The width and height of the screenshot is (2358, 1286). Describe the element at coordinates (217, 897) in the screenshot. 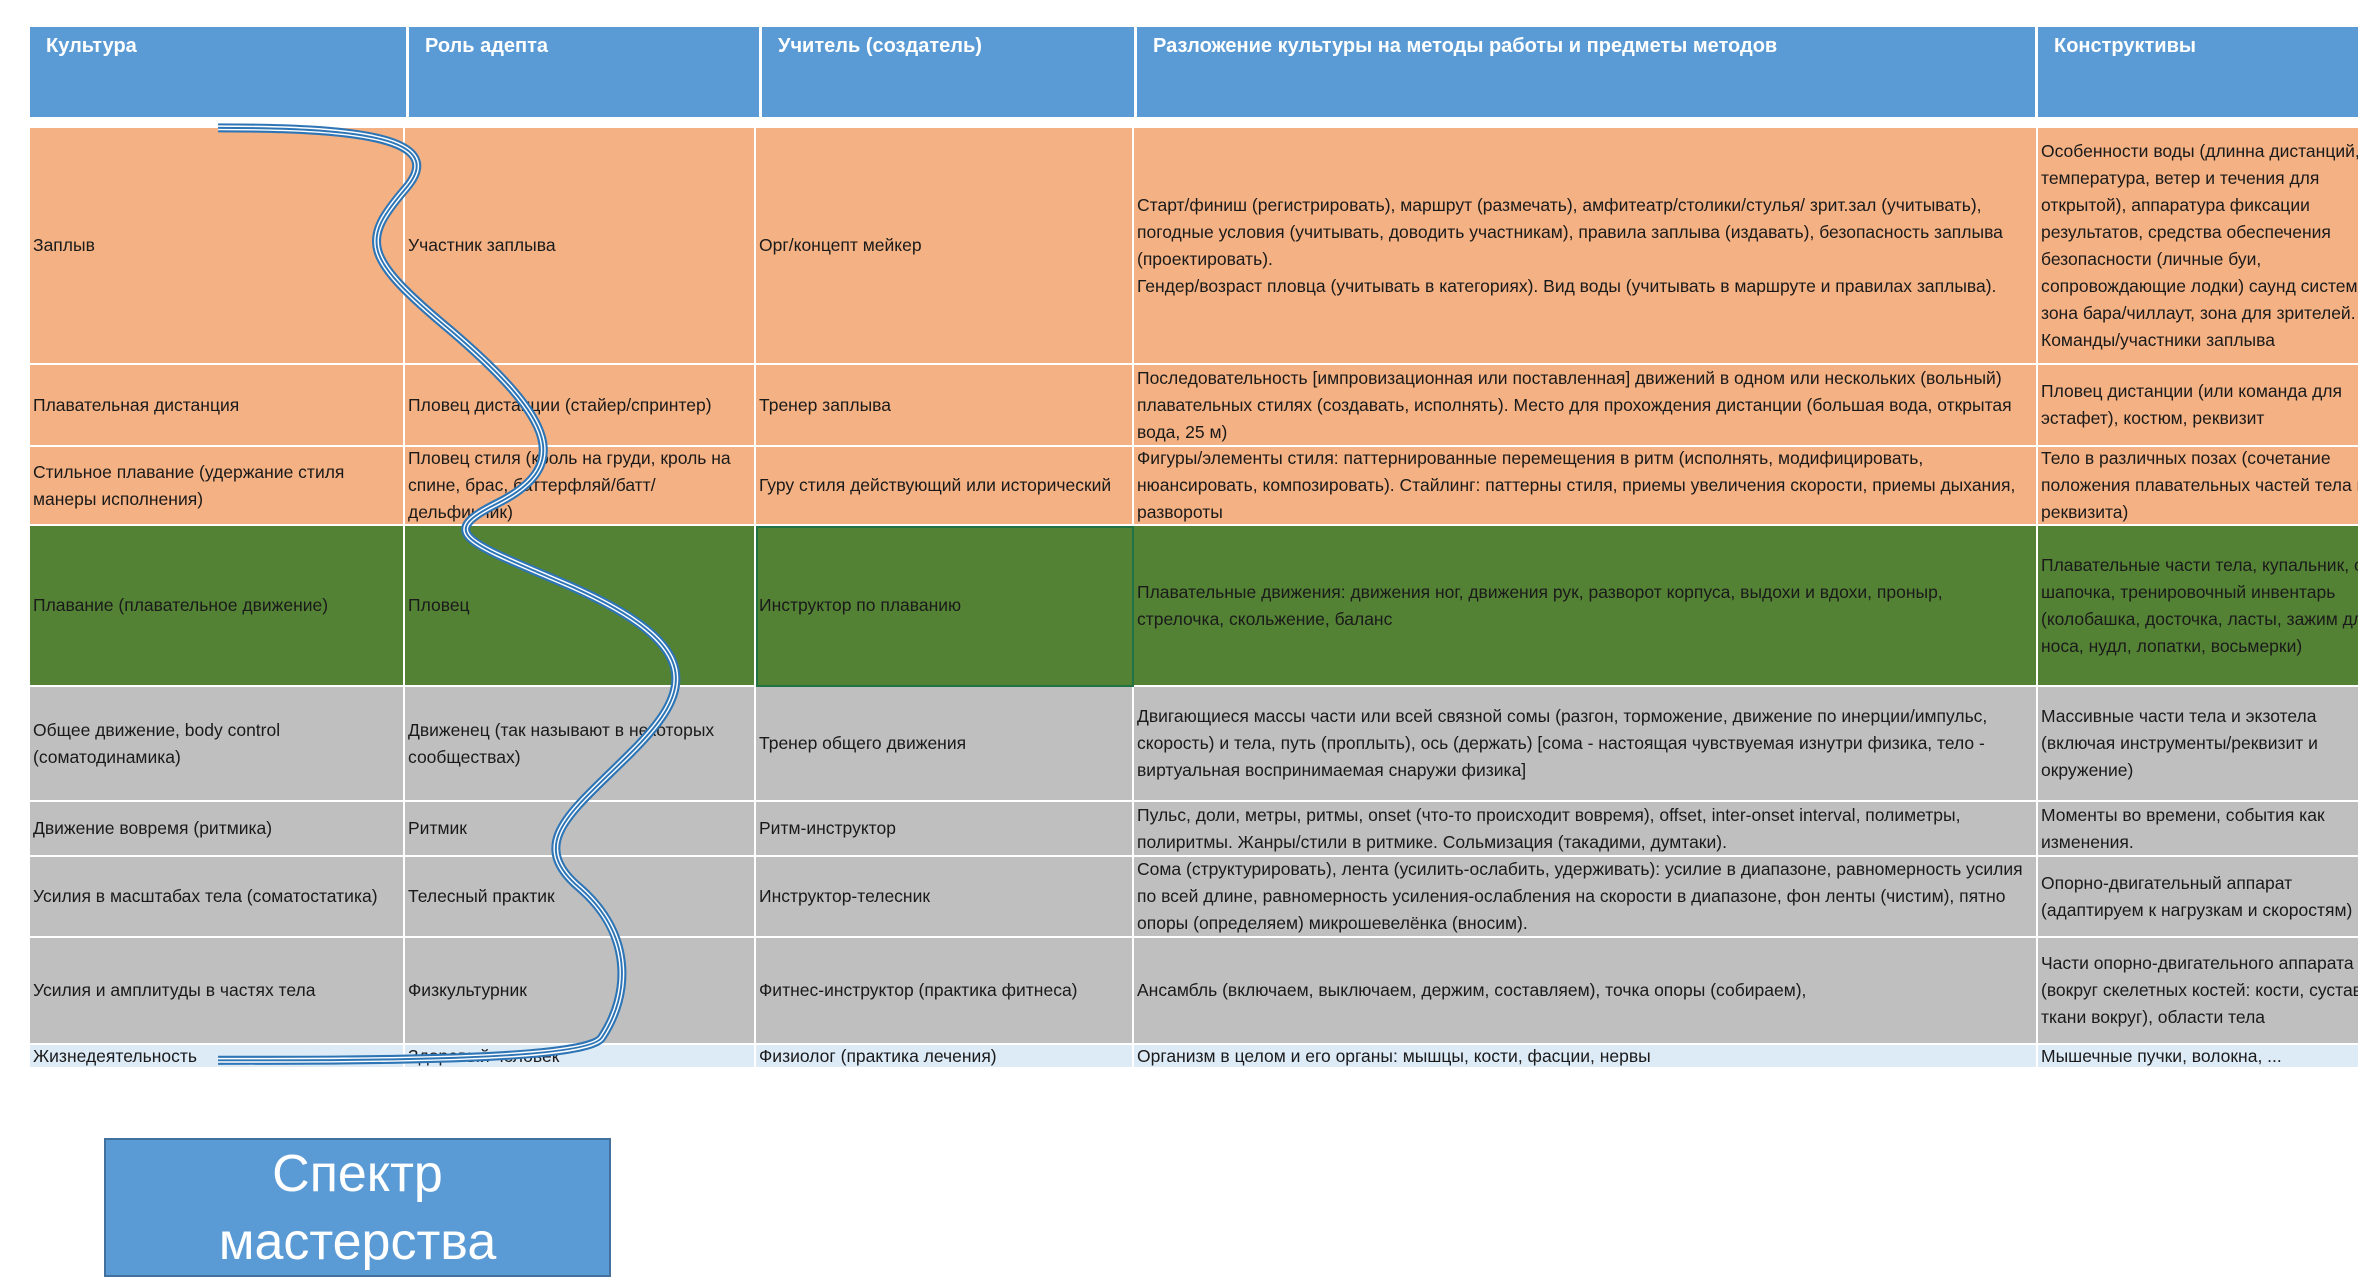

I see `cell-culture: Усилия в масштабах тела (соматостатика)` at that location.